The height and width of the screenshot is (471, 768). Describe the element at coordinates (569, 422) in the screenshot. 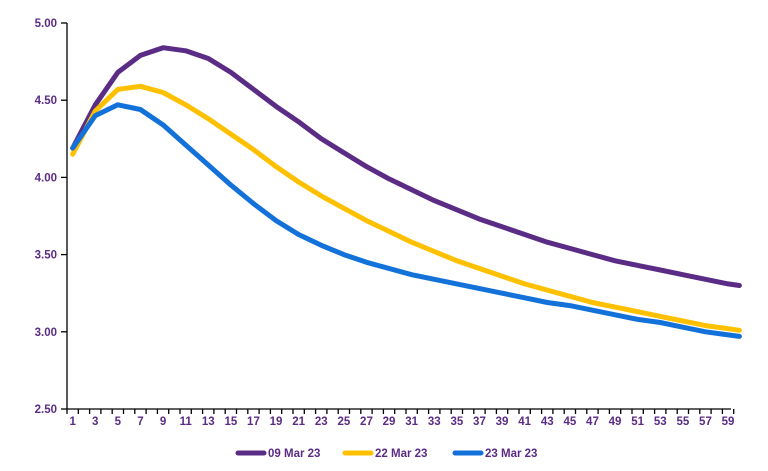

I see `x-axis-label: 45` at that location.